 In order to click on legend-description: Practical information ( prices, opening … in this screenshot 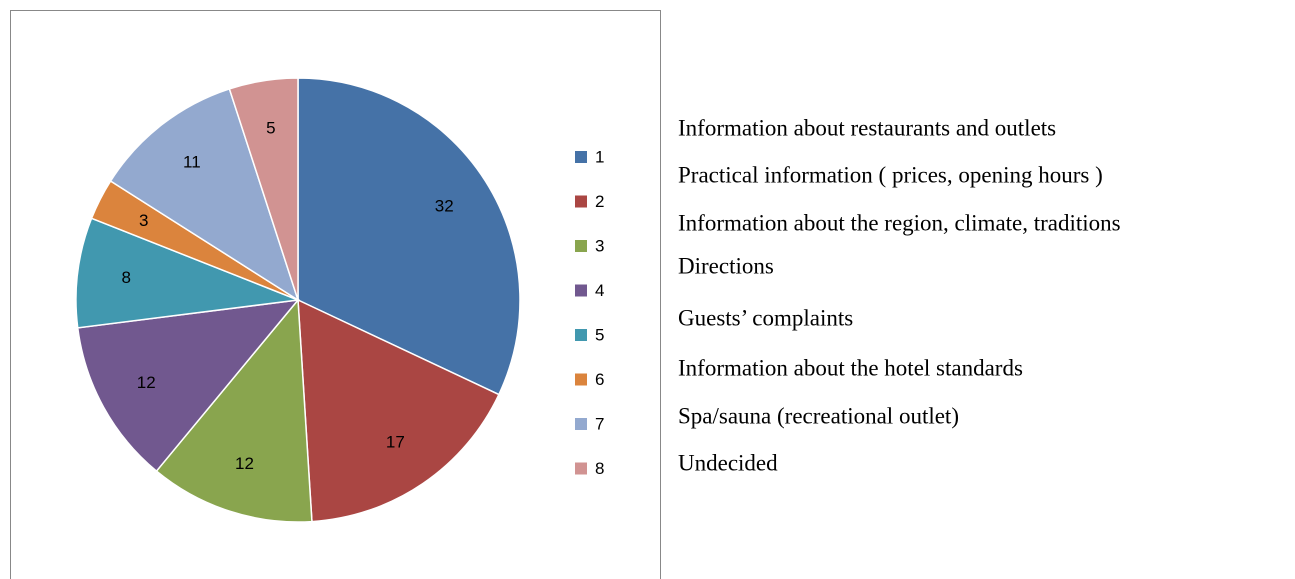, I will do `click(890, 174)`.